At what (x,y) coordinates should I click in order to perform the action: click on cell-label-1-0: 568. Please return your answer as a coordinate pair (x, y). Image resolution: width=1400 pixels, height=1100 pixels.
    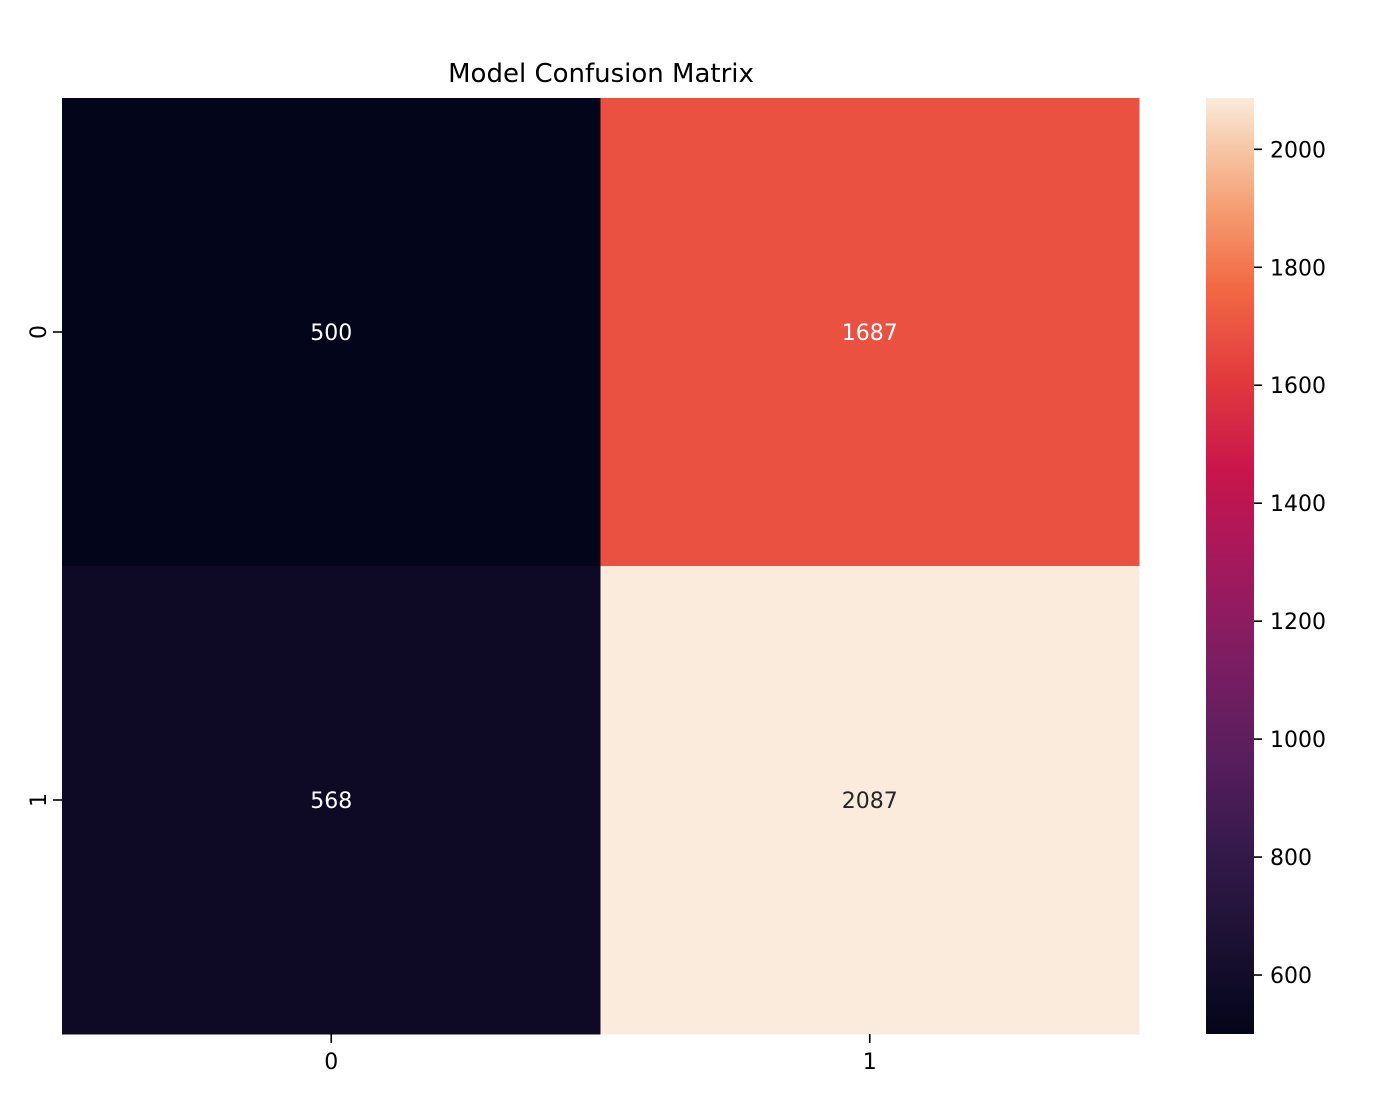
    Looking at the image, I should click on (331, 801).